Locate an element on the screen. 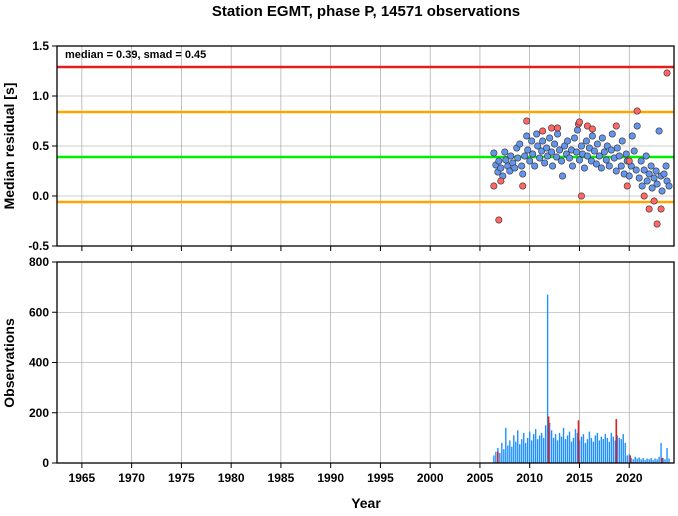 The width and height of the screenshot is (678, 516). residual-y-tick-label: 0.0 is located at coordinates (40, 196).